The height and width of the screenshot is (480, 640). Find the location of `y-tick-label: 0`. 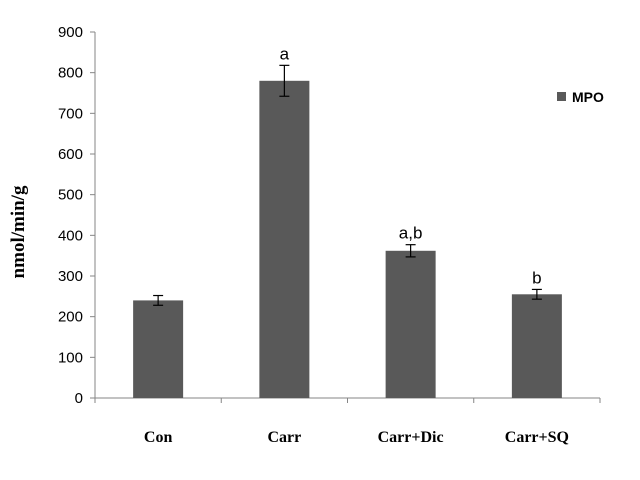

y-tick-label: 0 is located at coordinates (79, 398).